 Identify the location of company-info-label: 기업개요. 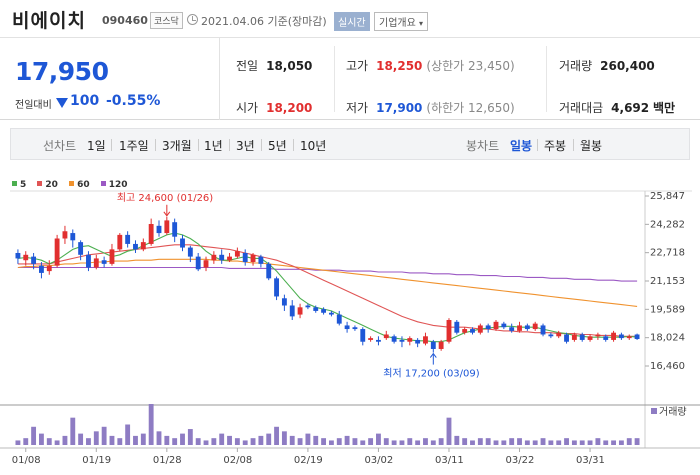
(397, 23).